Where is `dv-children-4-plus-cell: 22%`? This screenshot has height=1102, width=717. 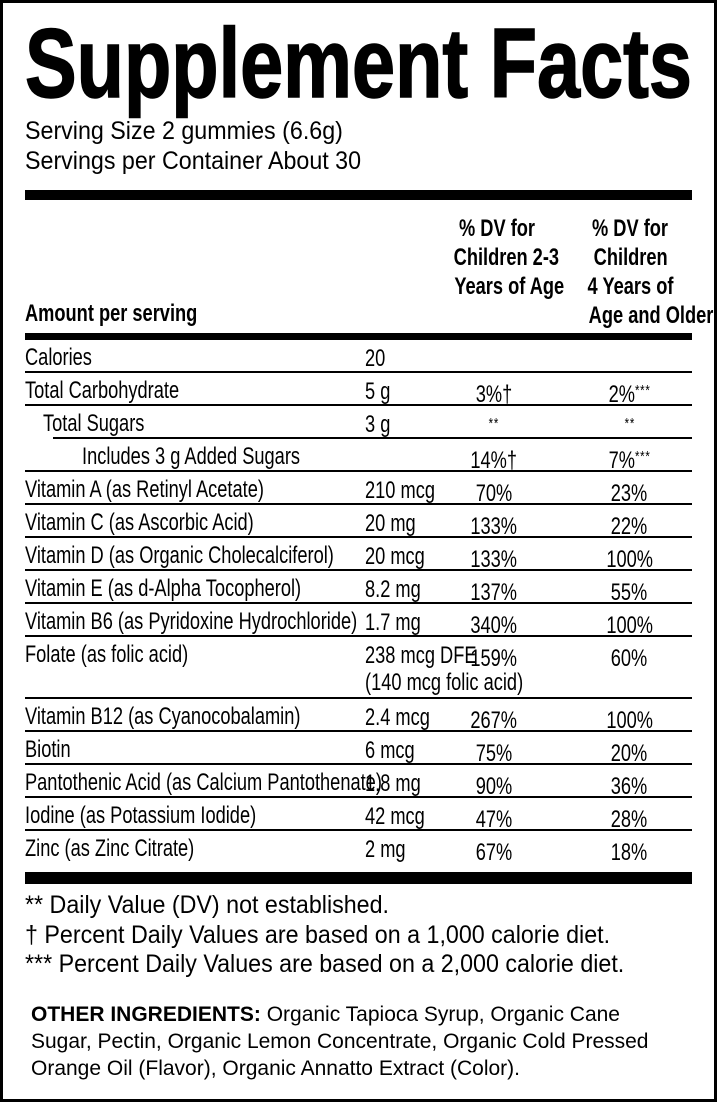 dv-children-4-plus-cell: 22% is located at coordinates (617, 522).